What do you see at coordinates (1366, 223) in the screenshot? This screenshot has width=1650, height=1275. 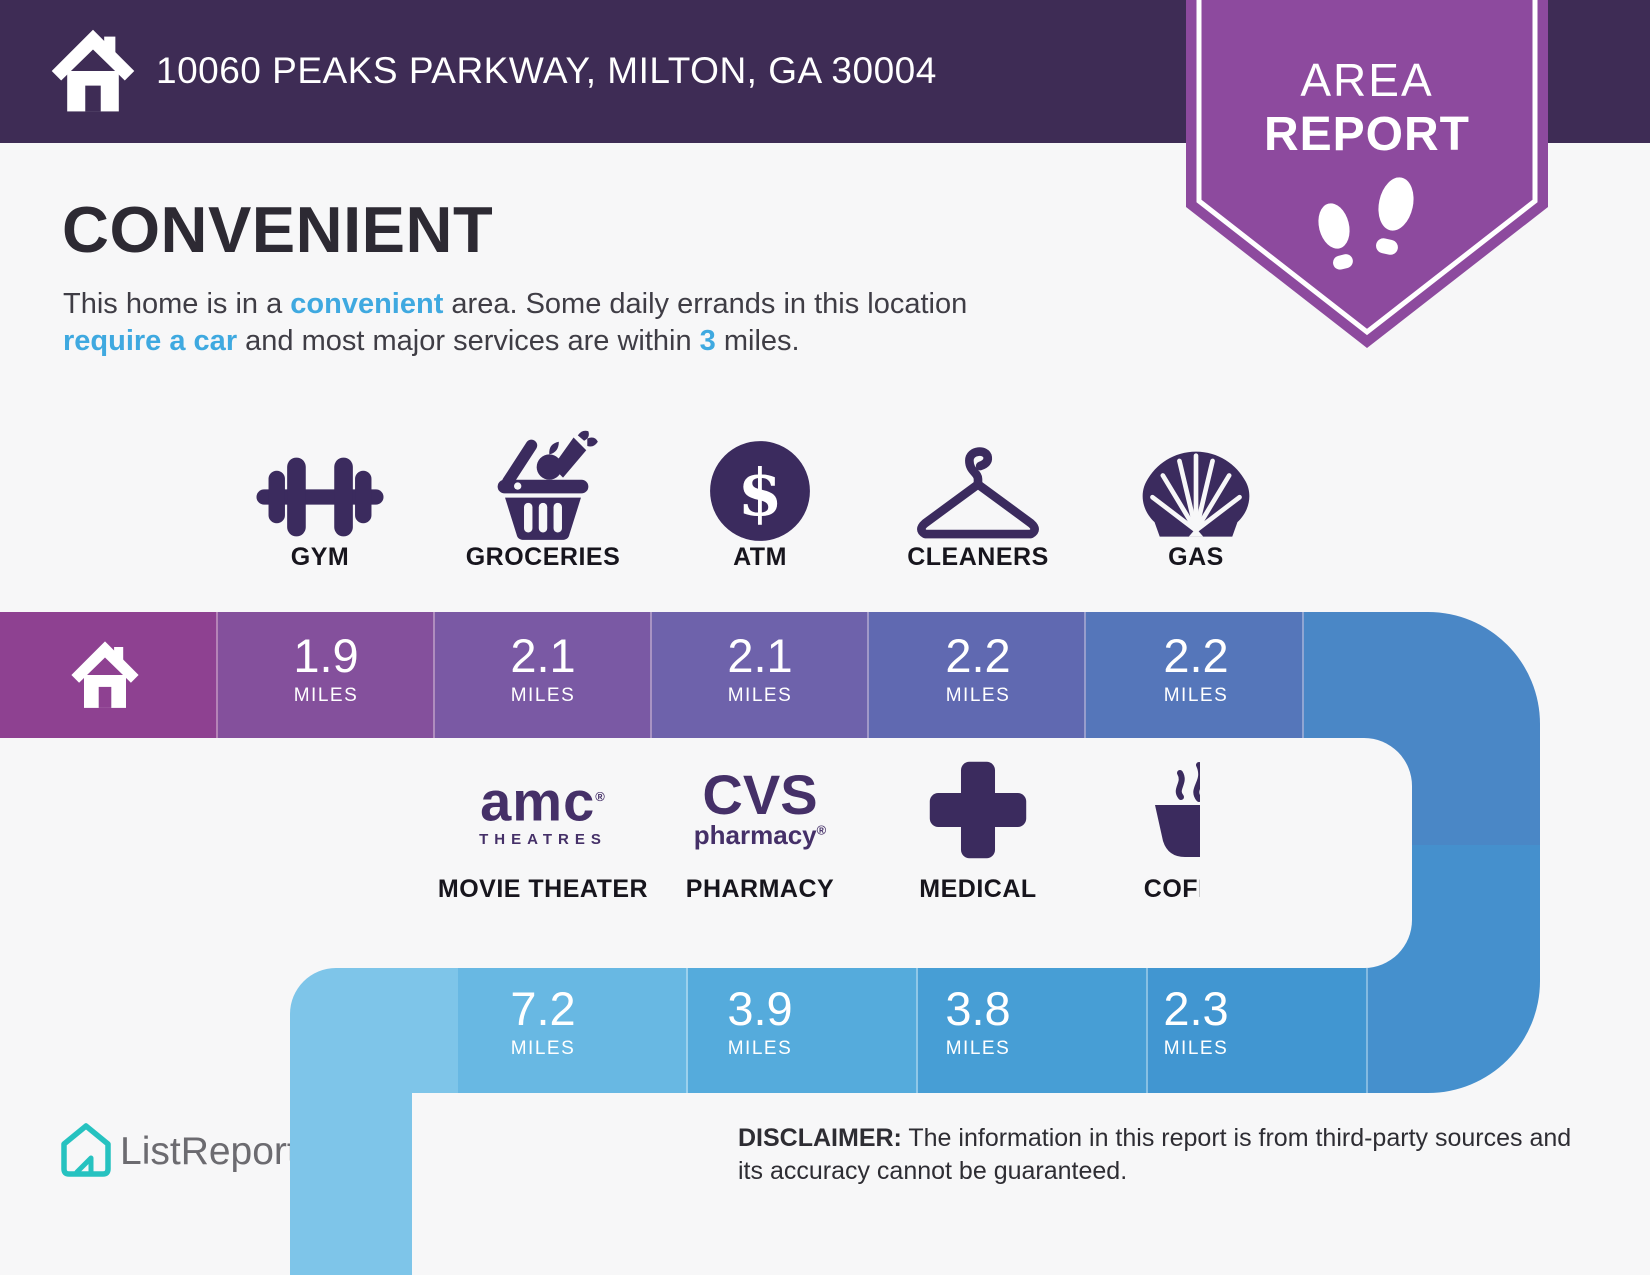 I see `footprints-icon` at bounding box center [1366, 223].